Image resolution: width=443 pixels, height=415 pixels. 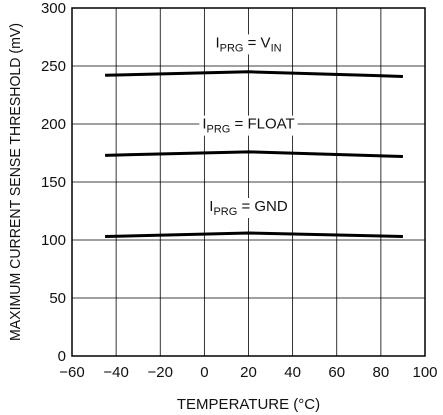 I want to click on x-tick-label: −60, so click(x=71, y=372).